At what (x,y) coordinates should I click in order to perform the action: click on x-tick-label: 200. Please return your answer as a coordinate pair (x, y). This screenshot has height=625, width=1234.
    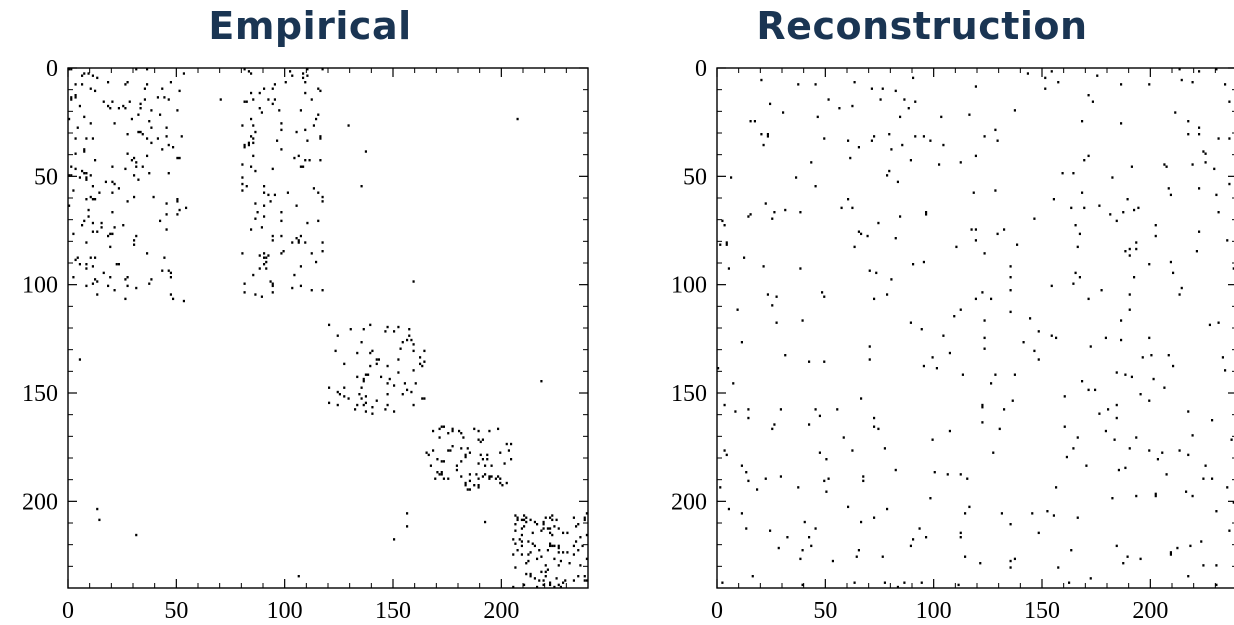
    Looking at the image, I should click on (501, 611).